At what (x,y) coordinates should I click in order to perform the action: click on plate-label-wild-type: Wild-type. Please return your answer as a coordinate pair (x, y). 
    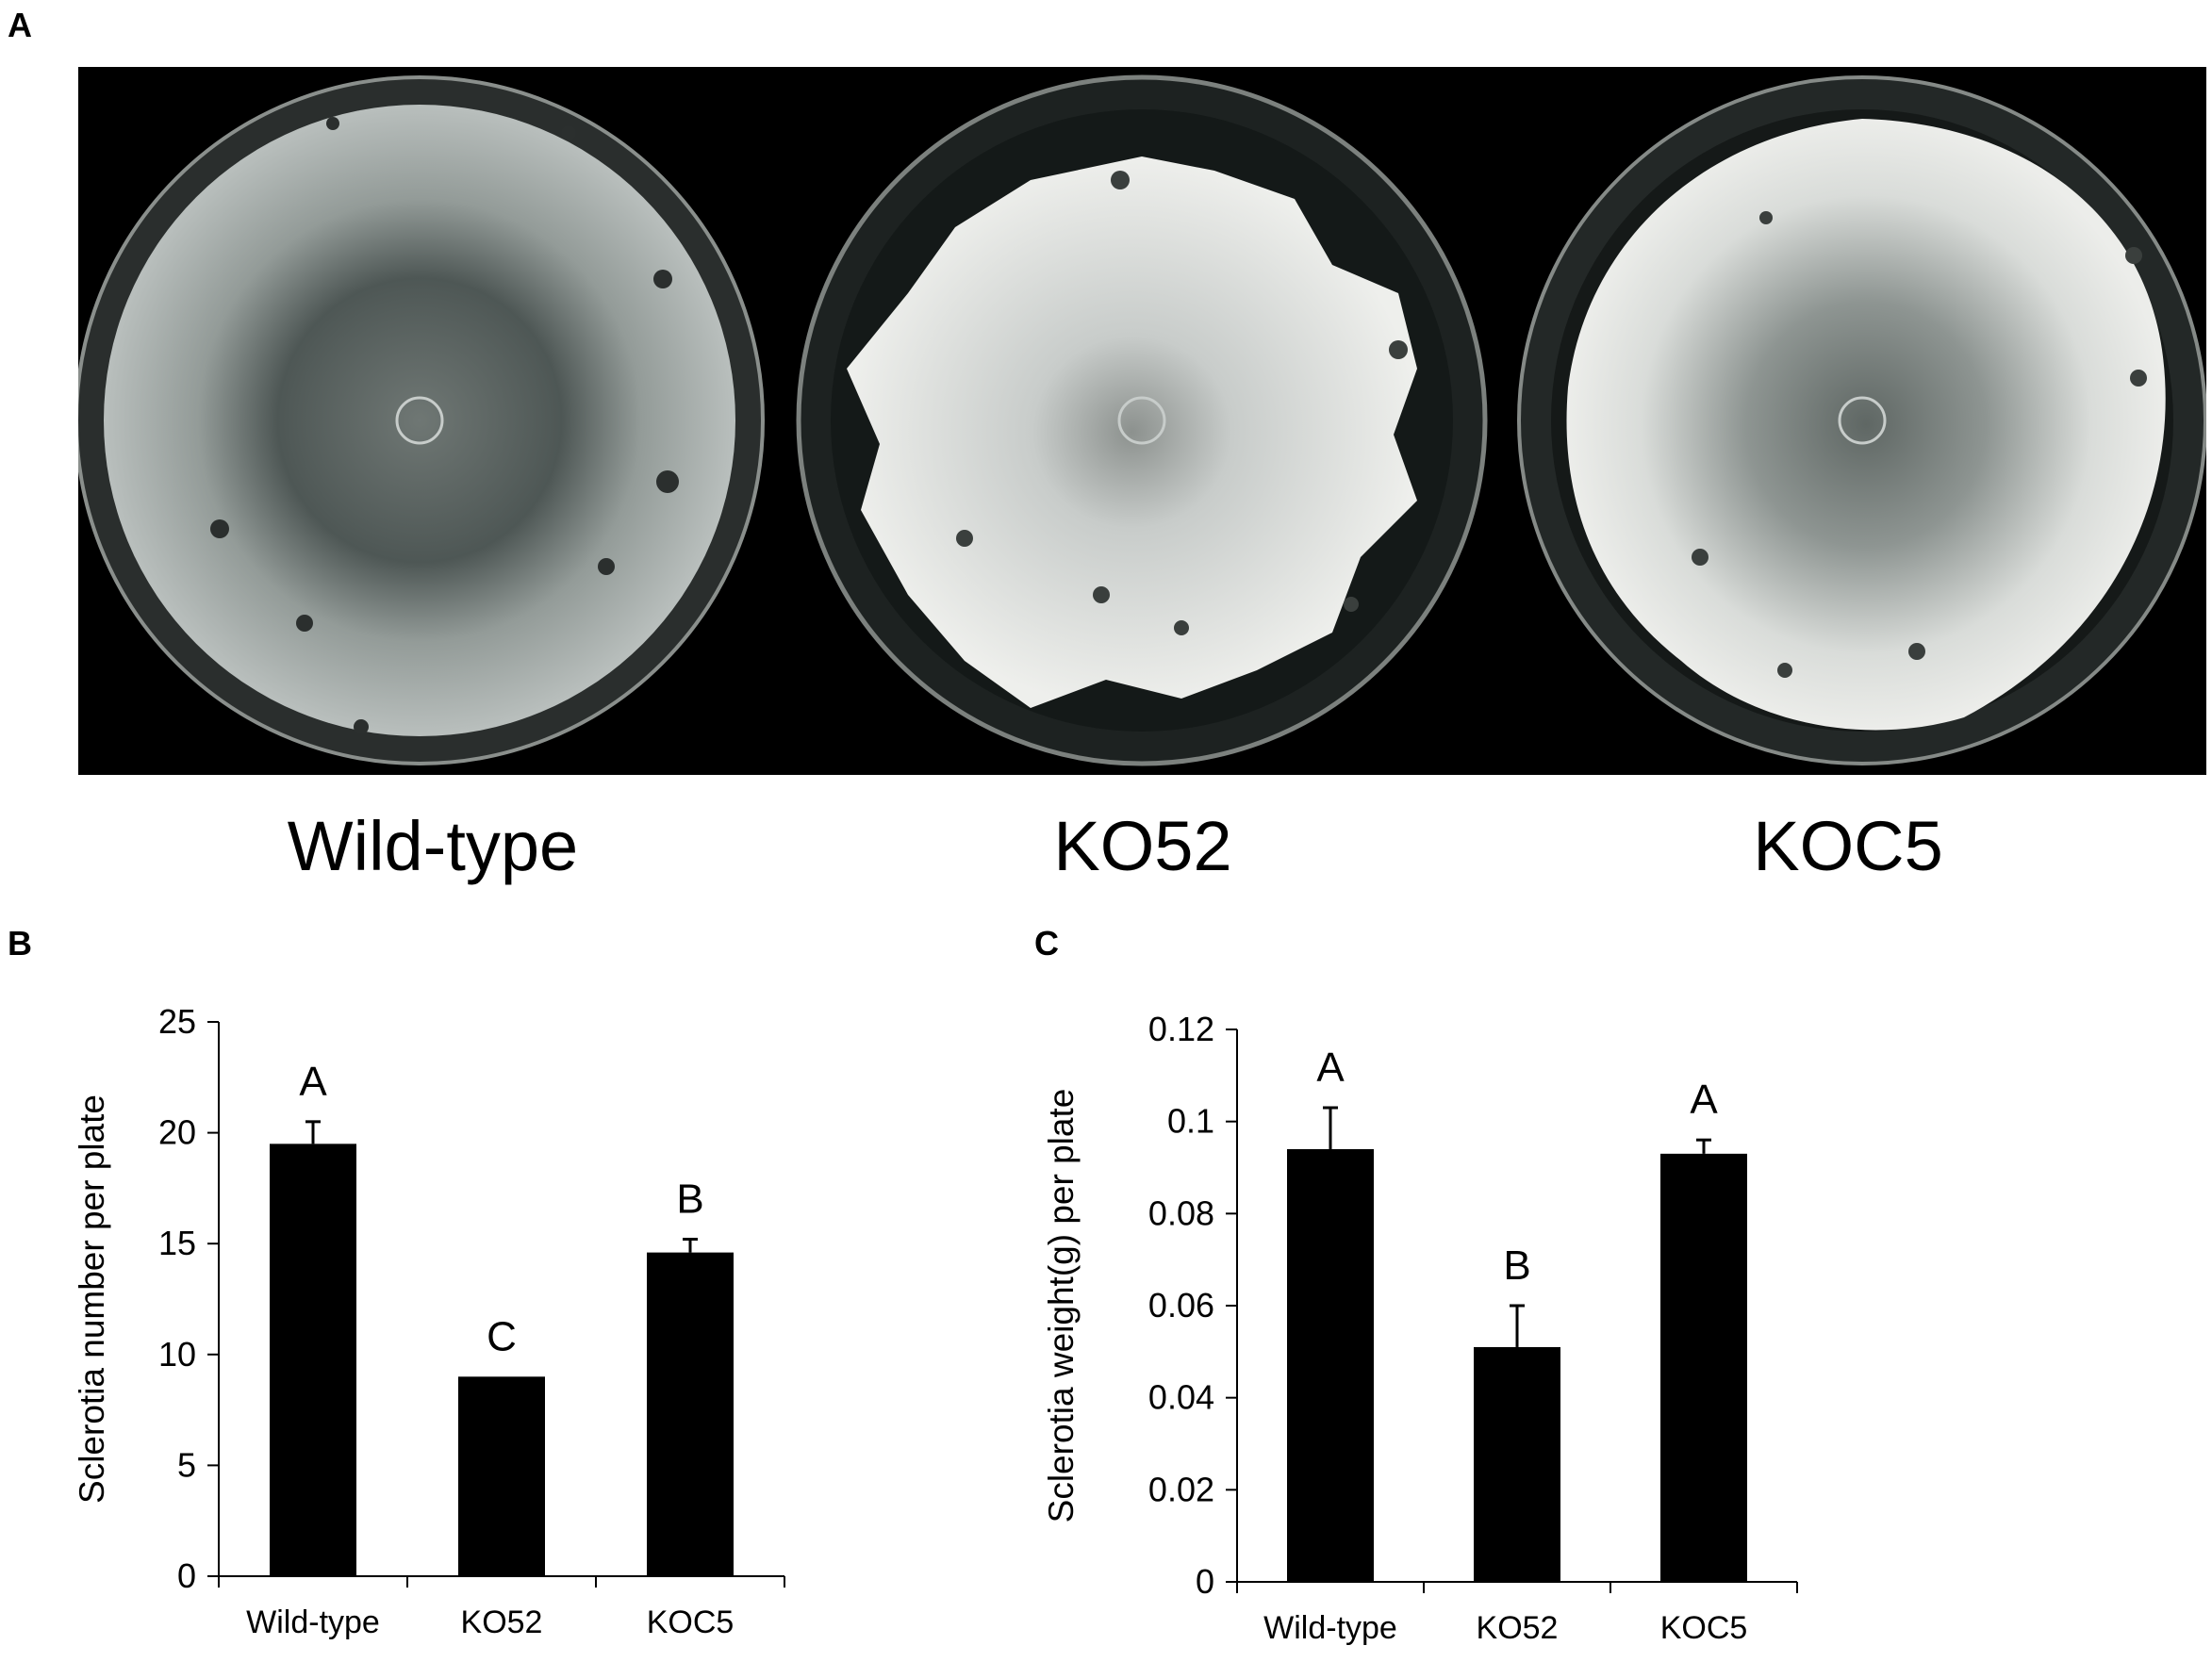
    Looking at the image, I should click on (433, 846).